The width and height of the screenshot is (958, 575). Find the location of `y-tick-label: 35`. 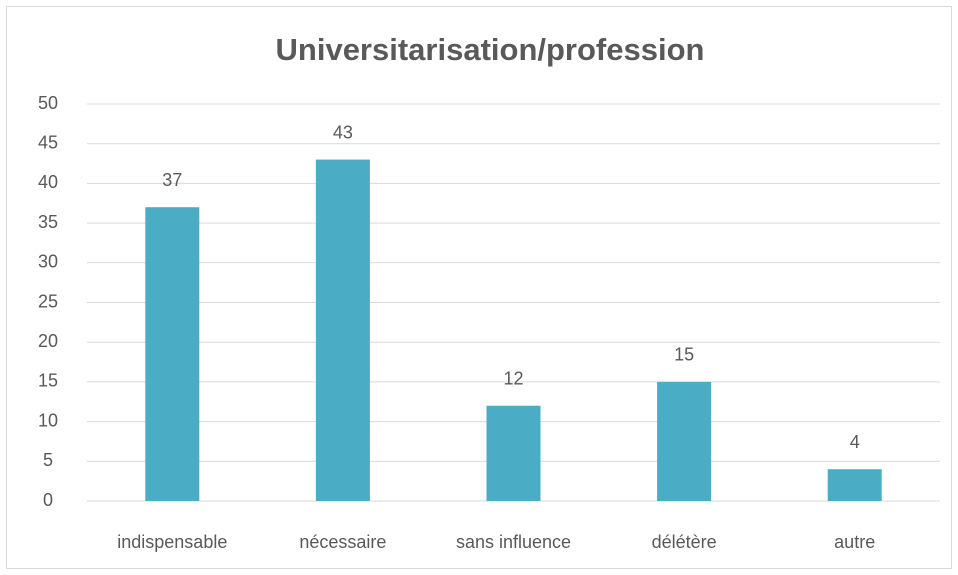

y-tick-label: 35 is located at coordinates (48, 222).